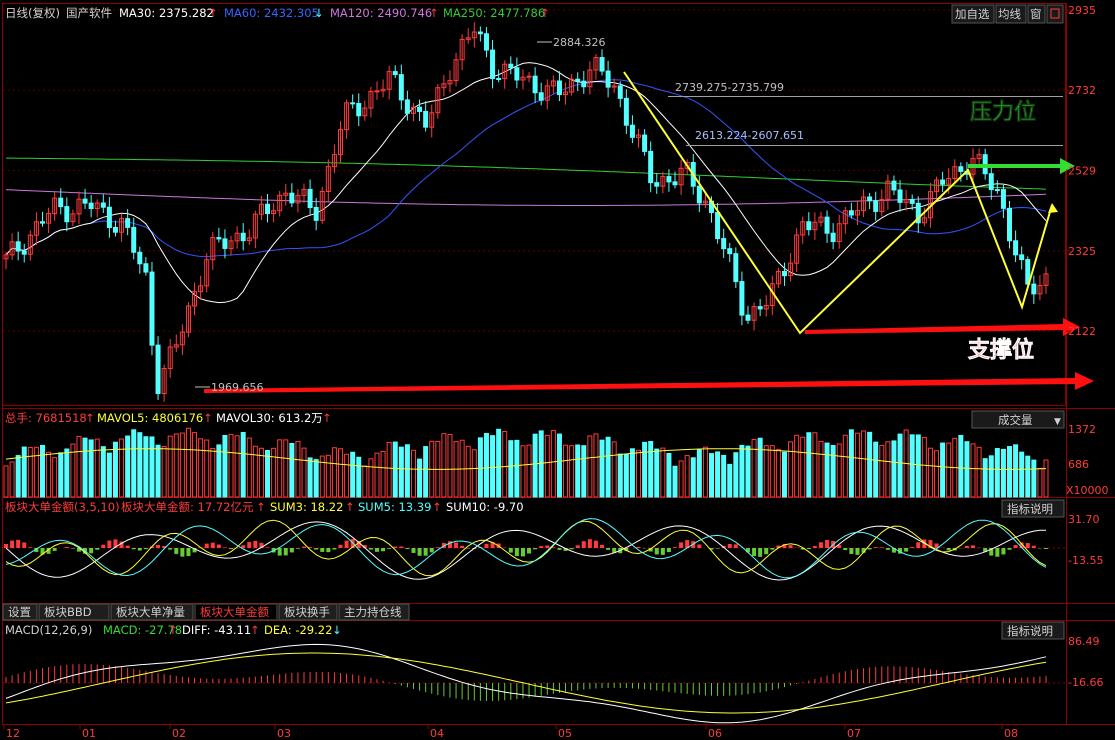 The image size is (1115, 740). What do you see at coordinates (46, 418) in the screenshot?
I see `total-volume-label: 总手: 7681518` at bounding box center [46, 418].